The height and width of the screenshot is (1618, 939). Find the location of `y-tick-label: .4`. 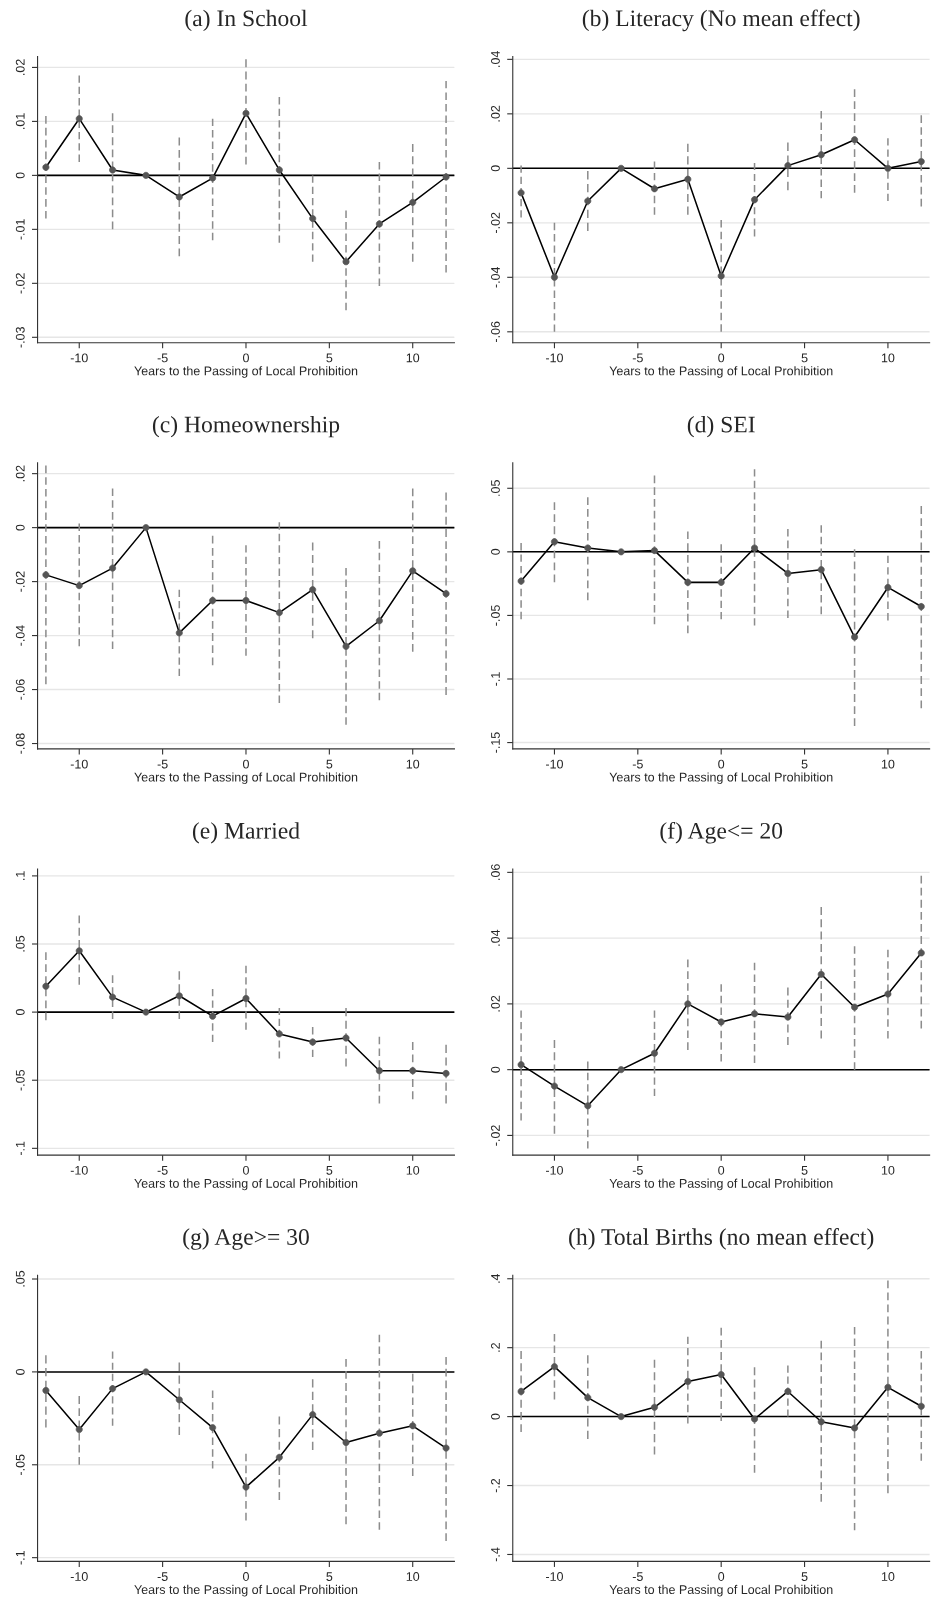

y-tick-label: .4 is located at coordinates (495, 1278).